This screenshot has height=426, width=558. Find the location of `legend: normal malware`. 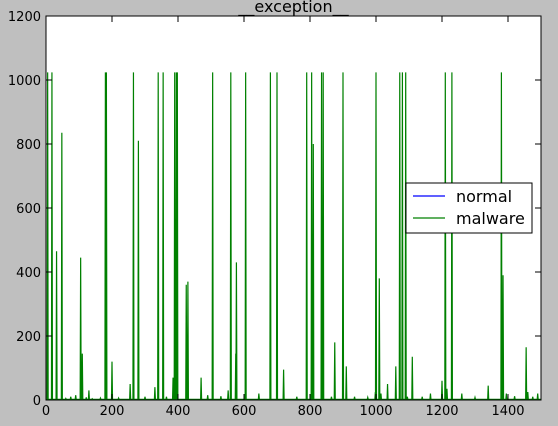

legend: normal malware is located at coordinates (469, 208).